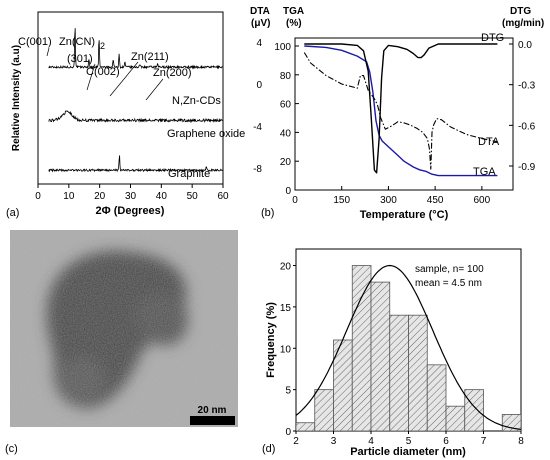 Image resolution: width=550 pixels, height=460 pixels. Describe the element at coordinates (16, 98) in the screenshot. I see `panel-a-y-label: Relative Intensity (a.u)` at that location.